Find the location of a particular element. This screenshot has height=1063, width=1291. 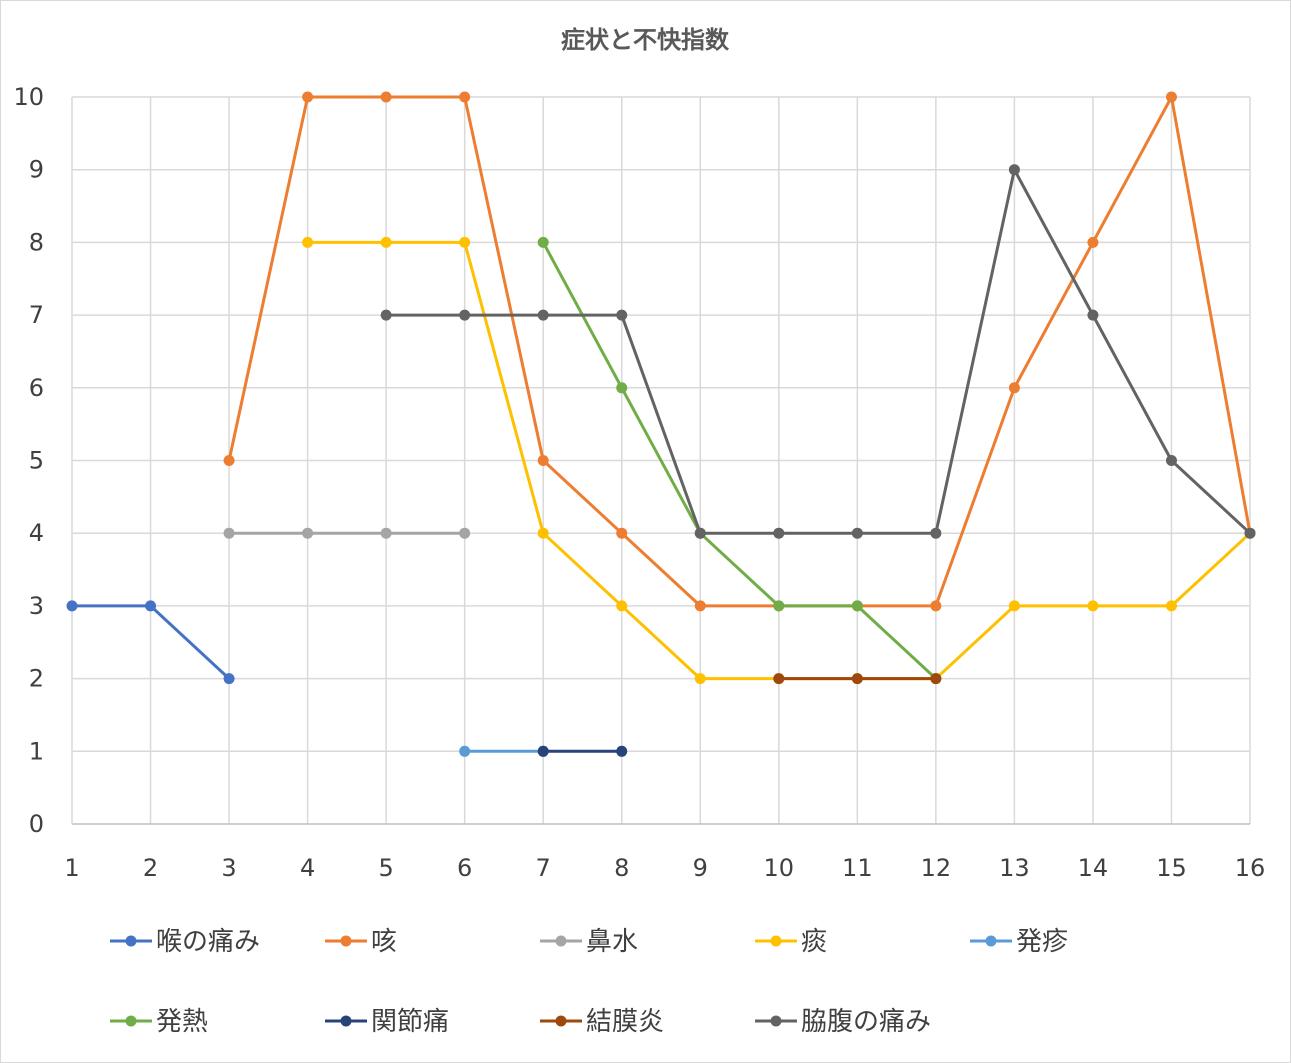

y-tick-label: 7 is located at coordinates (36, 315).